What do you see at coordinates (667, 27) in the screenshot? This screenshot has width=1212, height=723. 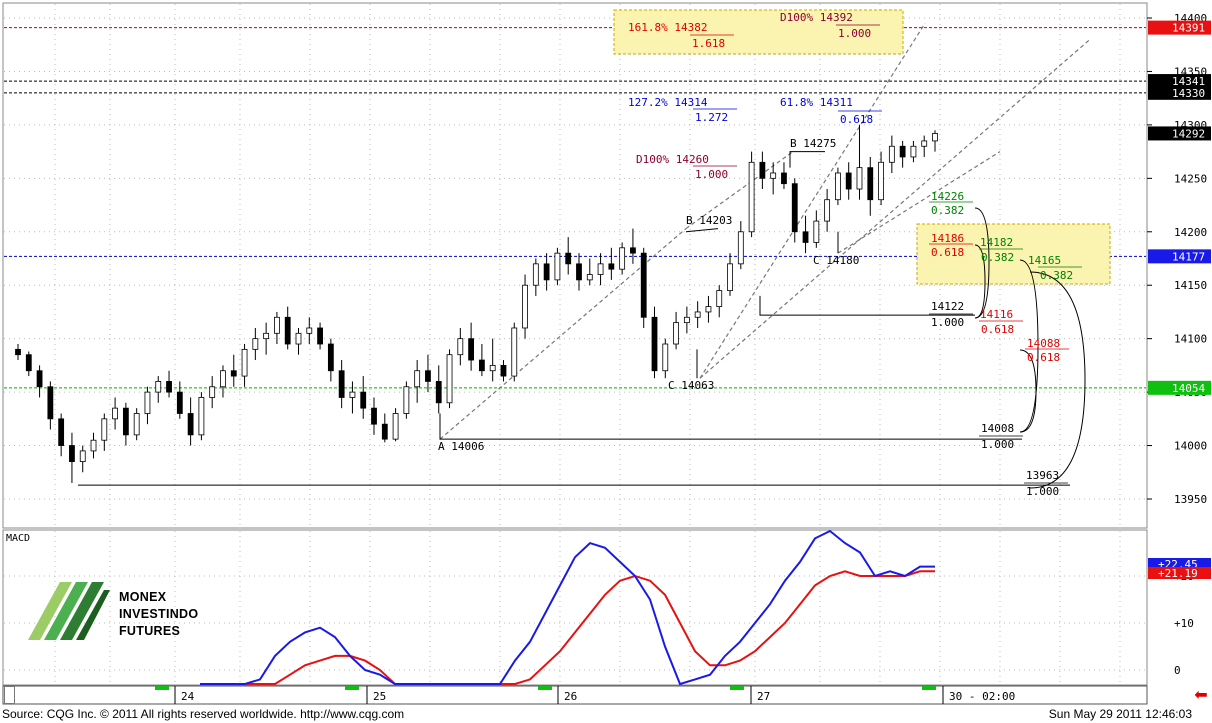 I see `fib-level-label: 161.8% 14382` at bounding box center [667, 27].